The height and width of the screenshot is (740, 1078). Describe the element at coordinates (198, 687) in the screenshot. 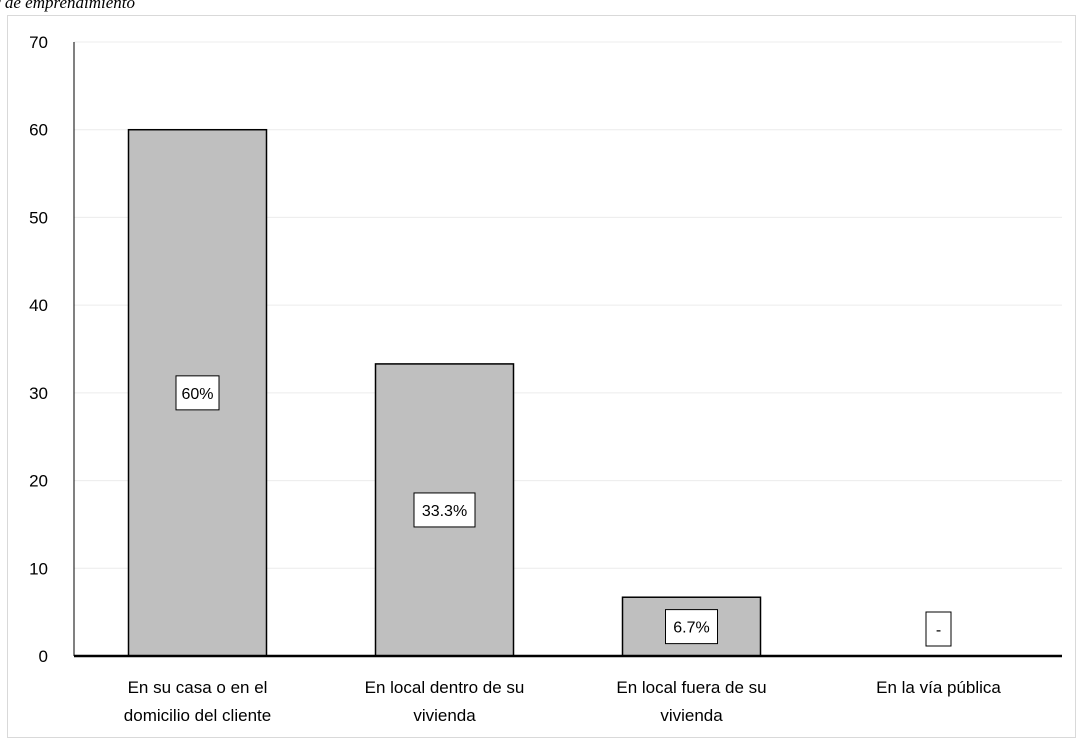

I see `x-category-label: En su casa o en el` at that location.